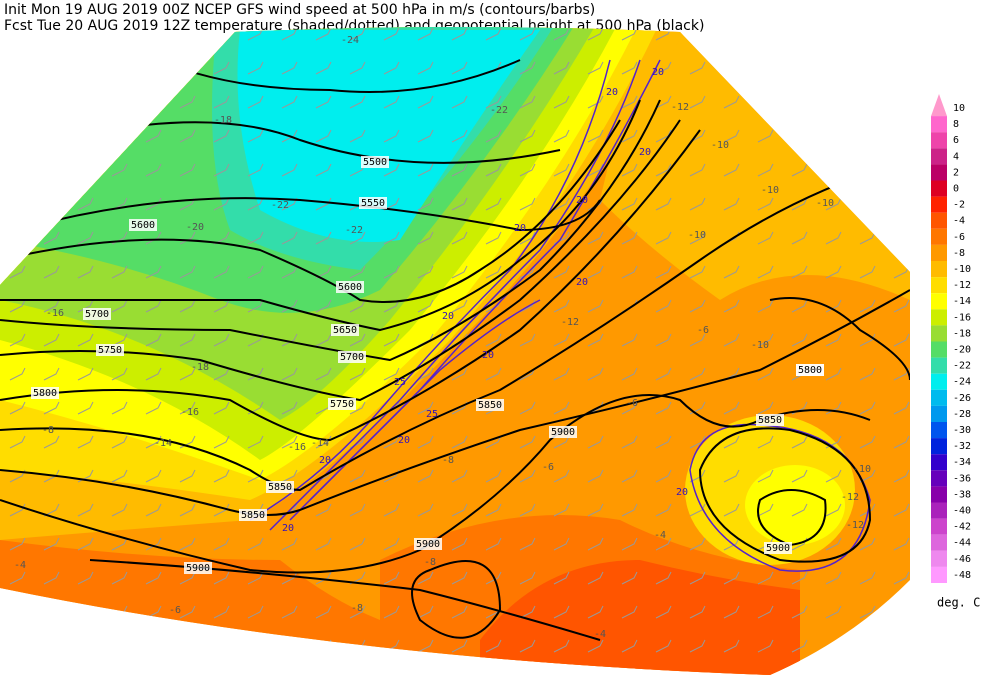  What do you see at coordinates (962, 285) in the screenshot?
I see `legend-label: -12` at bounding box center [962, 285].